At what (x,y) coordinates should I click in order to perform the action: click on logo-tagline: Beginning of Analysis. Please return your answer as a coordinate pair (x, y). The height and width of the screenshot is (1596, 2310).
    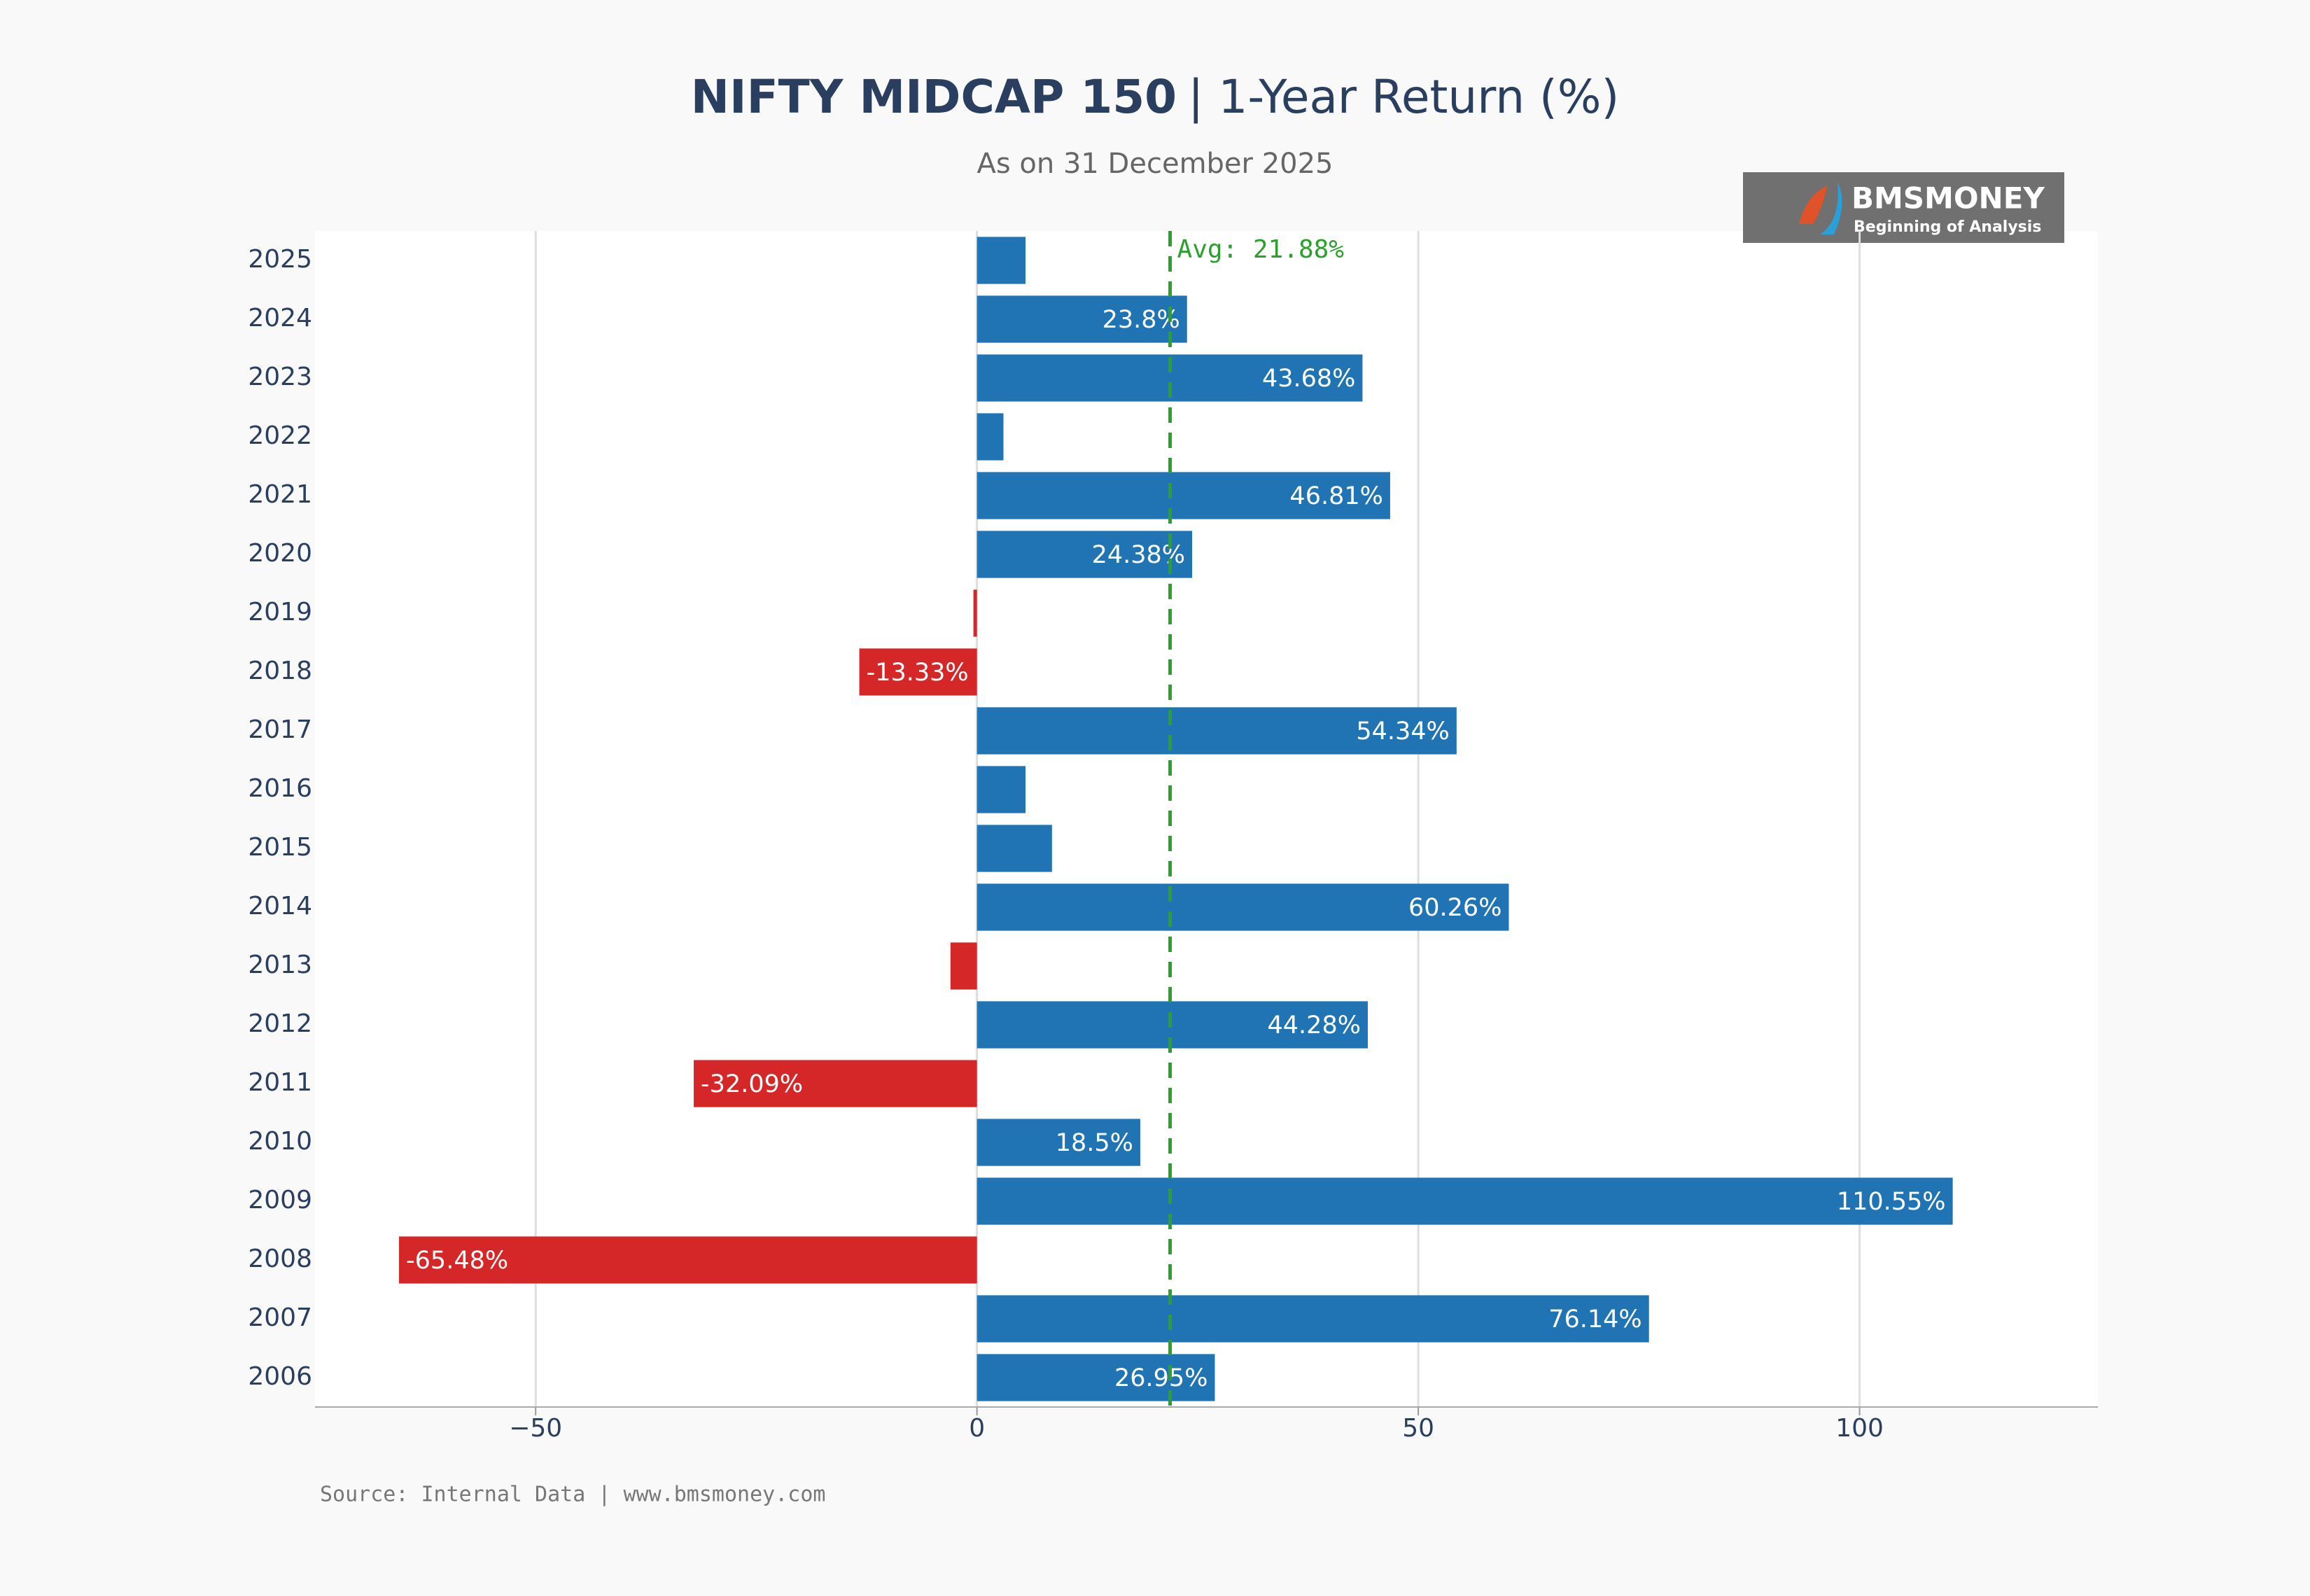
    Looking at the image, I should click on (1947, 227).